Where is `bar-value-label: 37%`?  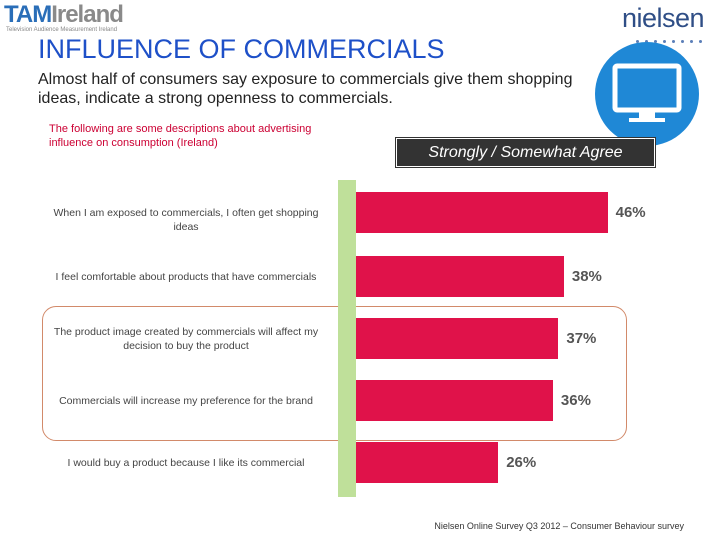
bar-value-label: 37% is located at coordinates (581, 338).